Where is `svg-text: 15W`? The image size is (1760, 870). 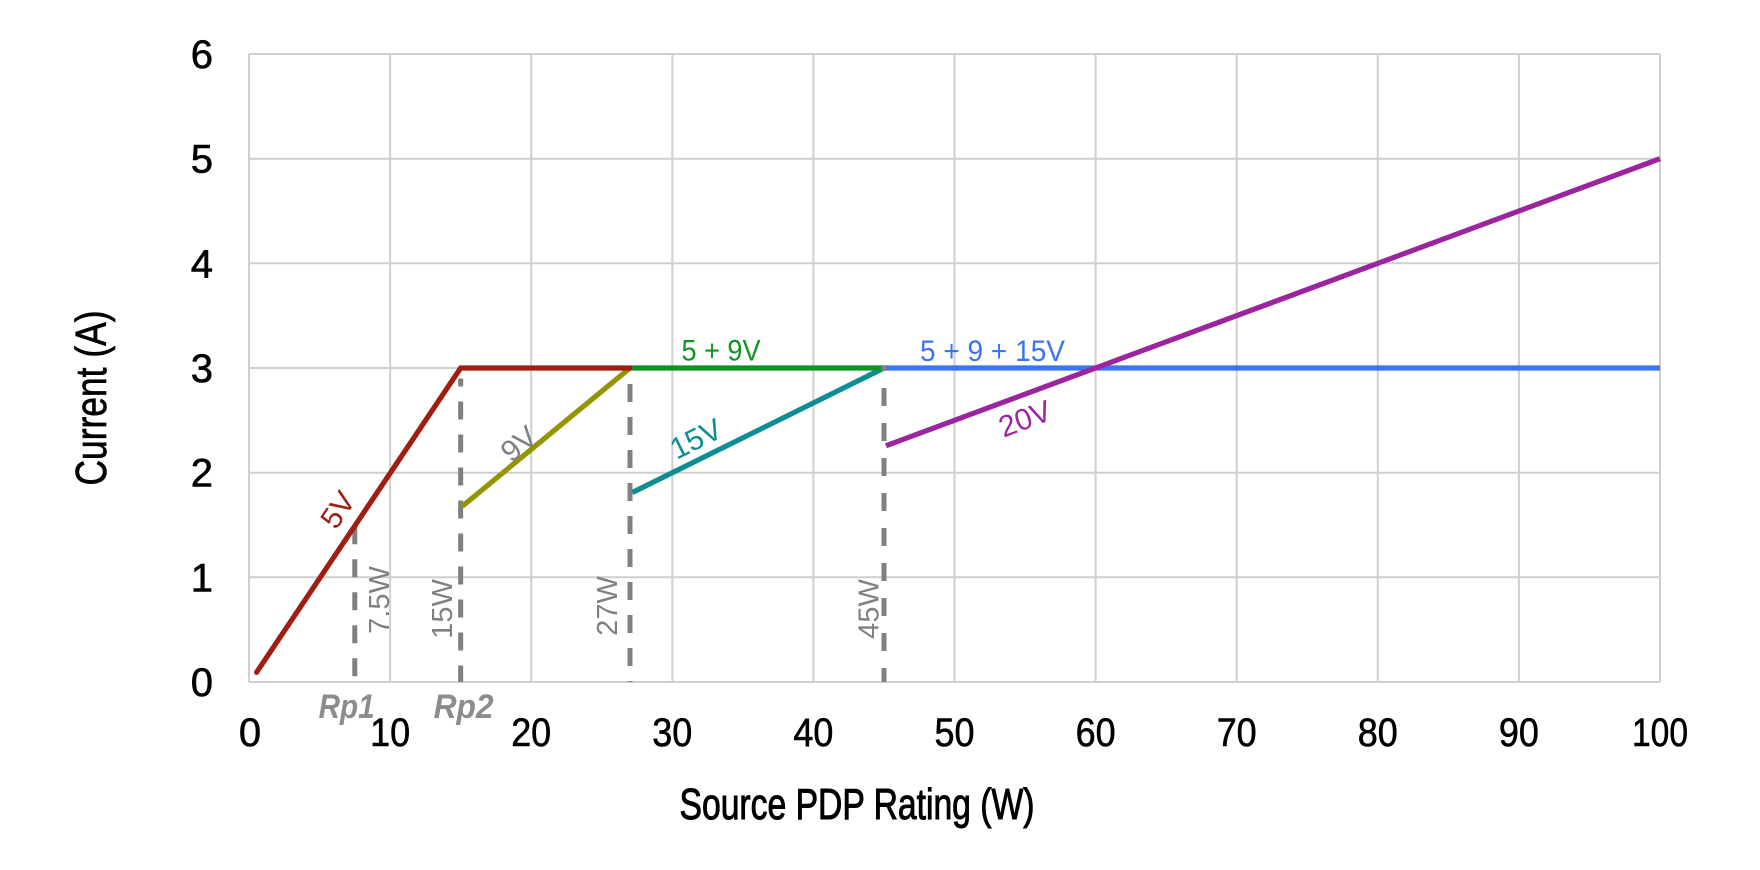
svg-text: 15W is located at coordinates (443, 609).